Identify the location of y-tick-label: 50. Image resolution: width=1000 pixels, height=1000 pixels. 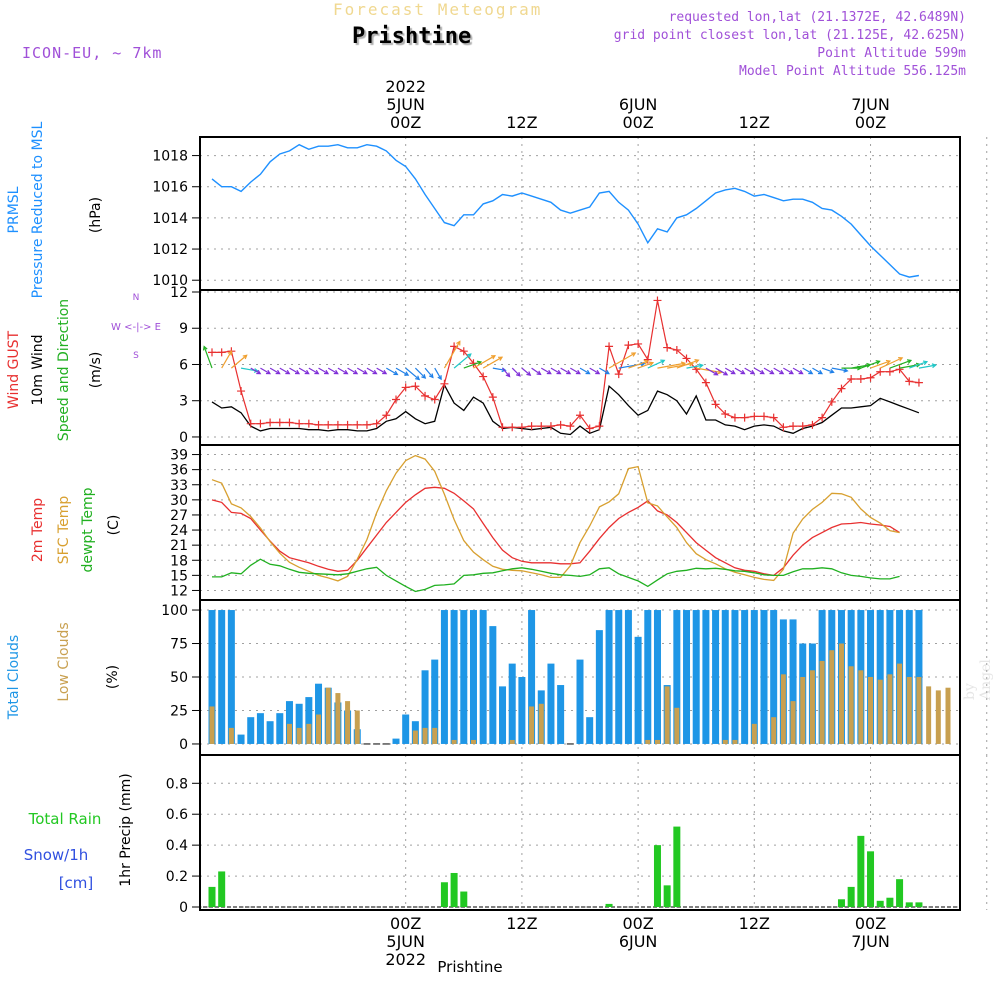
(179, 678).